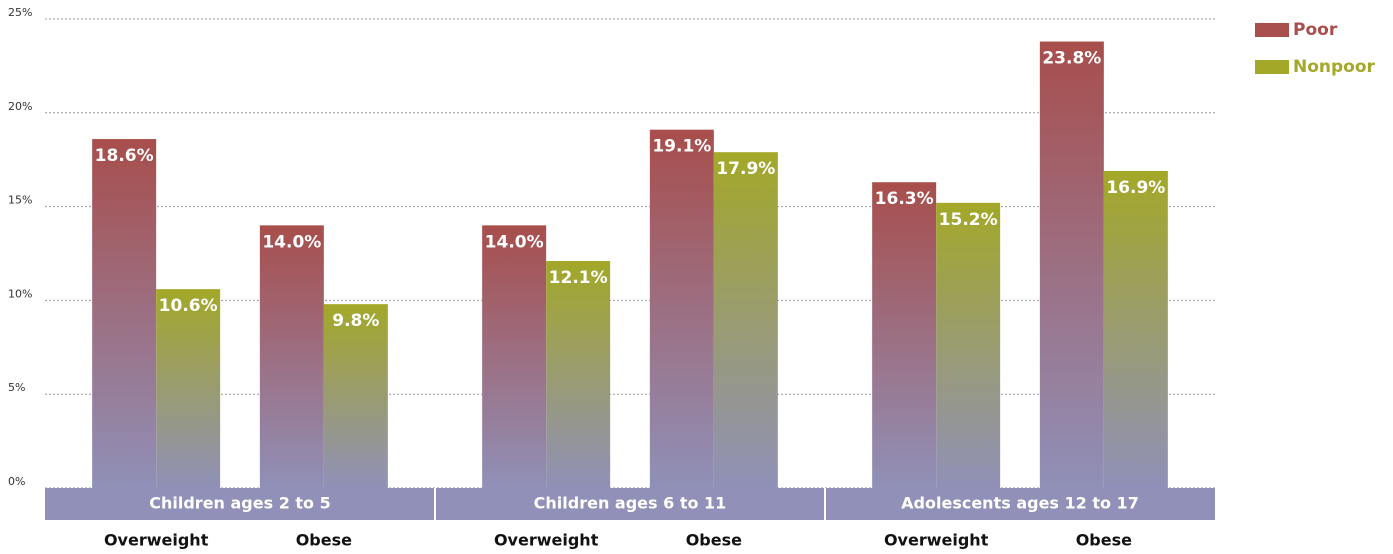  What do you see at coordinates (20, 106) in the screenshot?
I see `y-tick-label: 20%` at bounding box center [20, 106].